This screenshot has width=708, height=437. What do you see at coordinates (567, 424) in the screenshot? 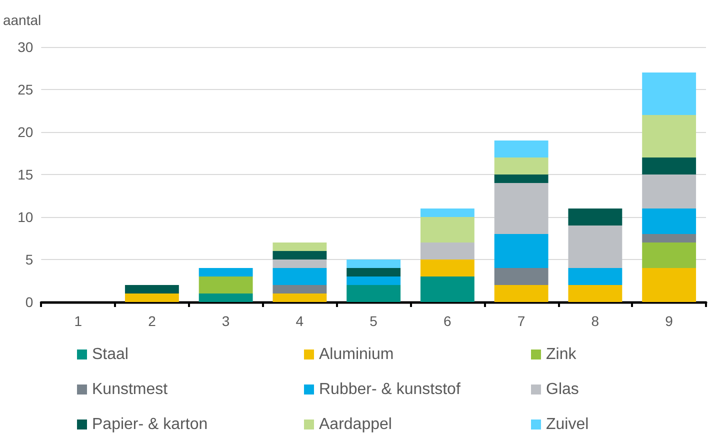
I see `legend-label: Zuivel` at bounding box center [567, 424].